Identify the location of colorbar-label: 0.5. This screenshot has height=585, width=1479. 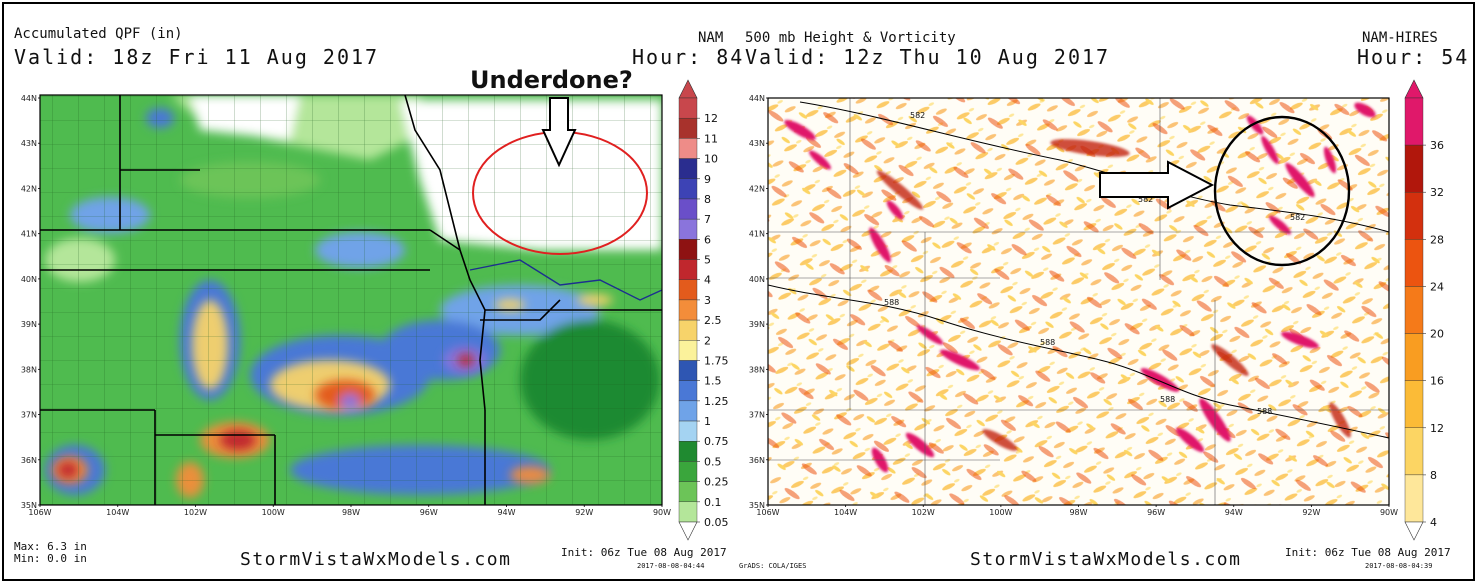
(713, 461).